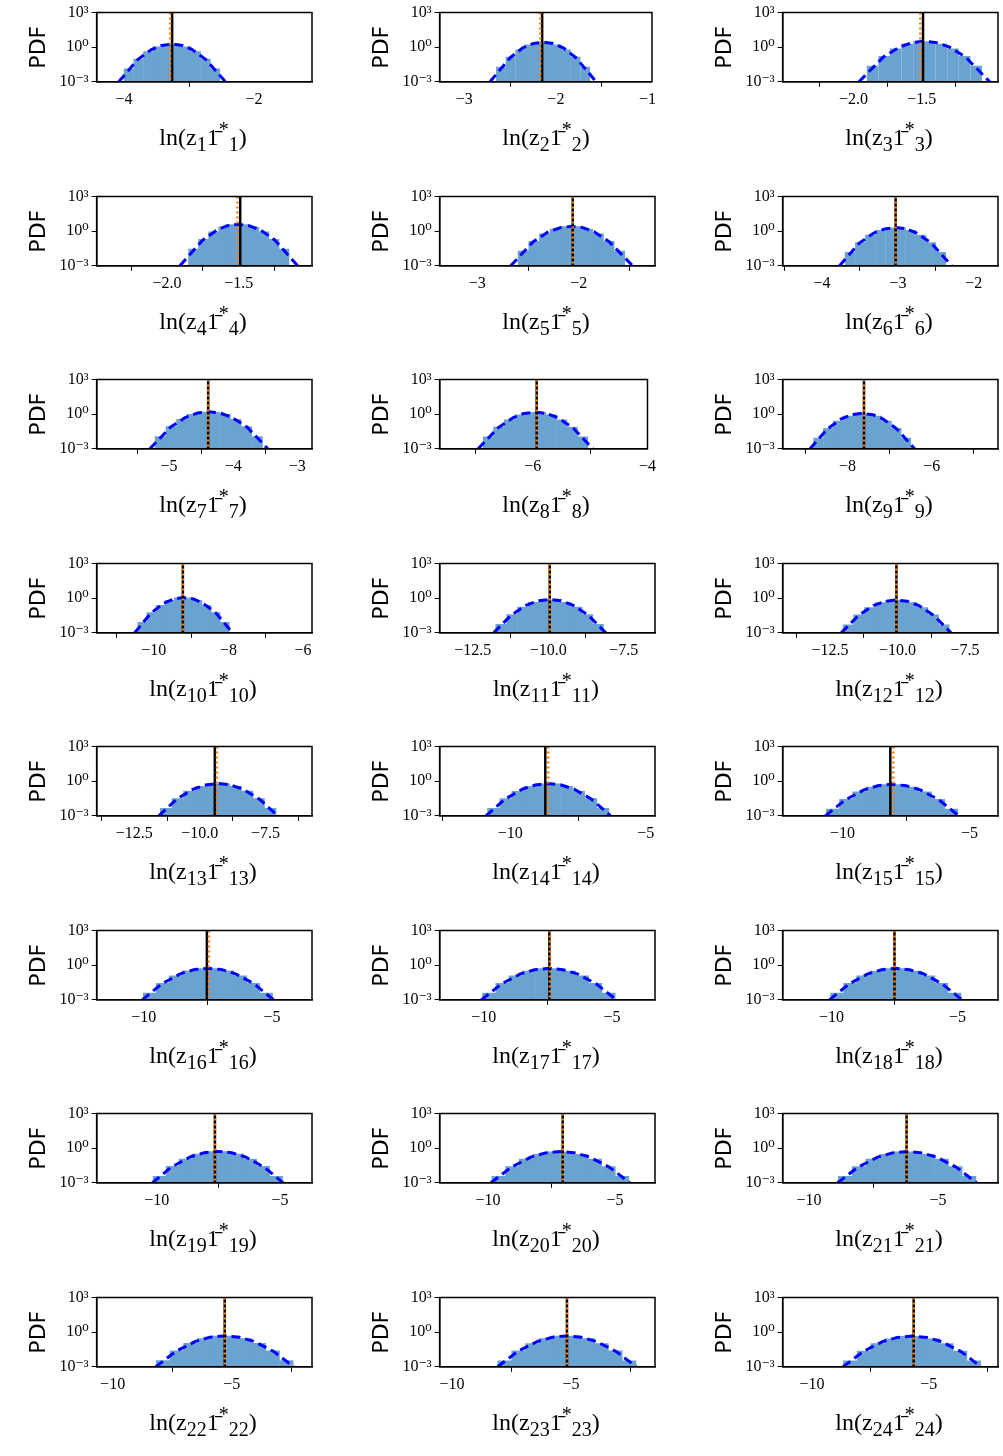 This screenshot has width=1003, height=1456. Describe the element at coordinates (546, 320) in the screenshot. I see `x-axis-title: ln(z$_{5}$1̄$^{*}$$_{5}$)` at that location.